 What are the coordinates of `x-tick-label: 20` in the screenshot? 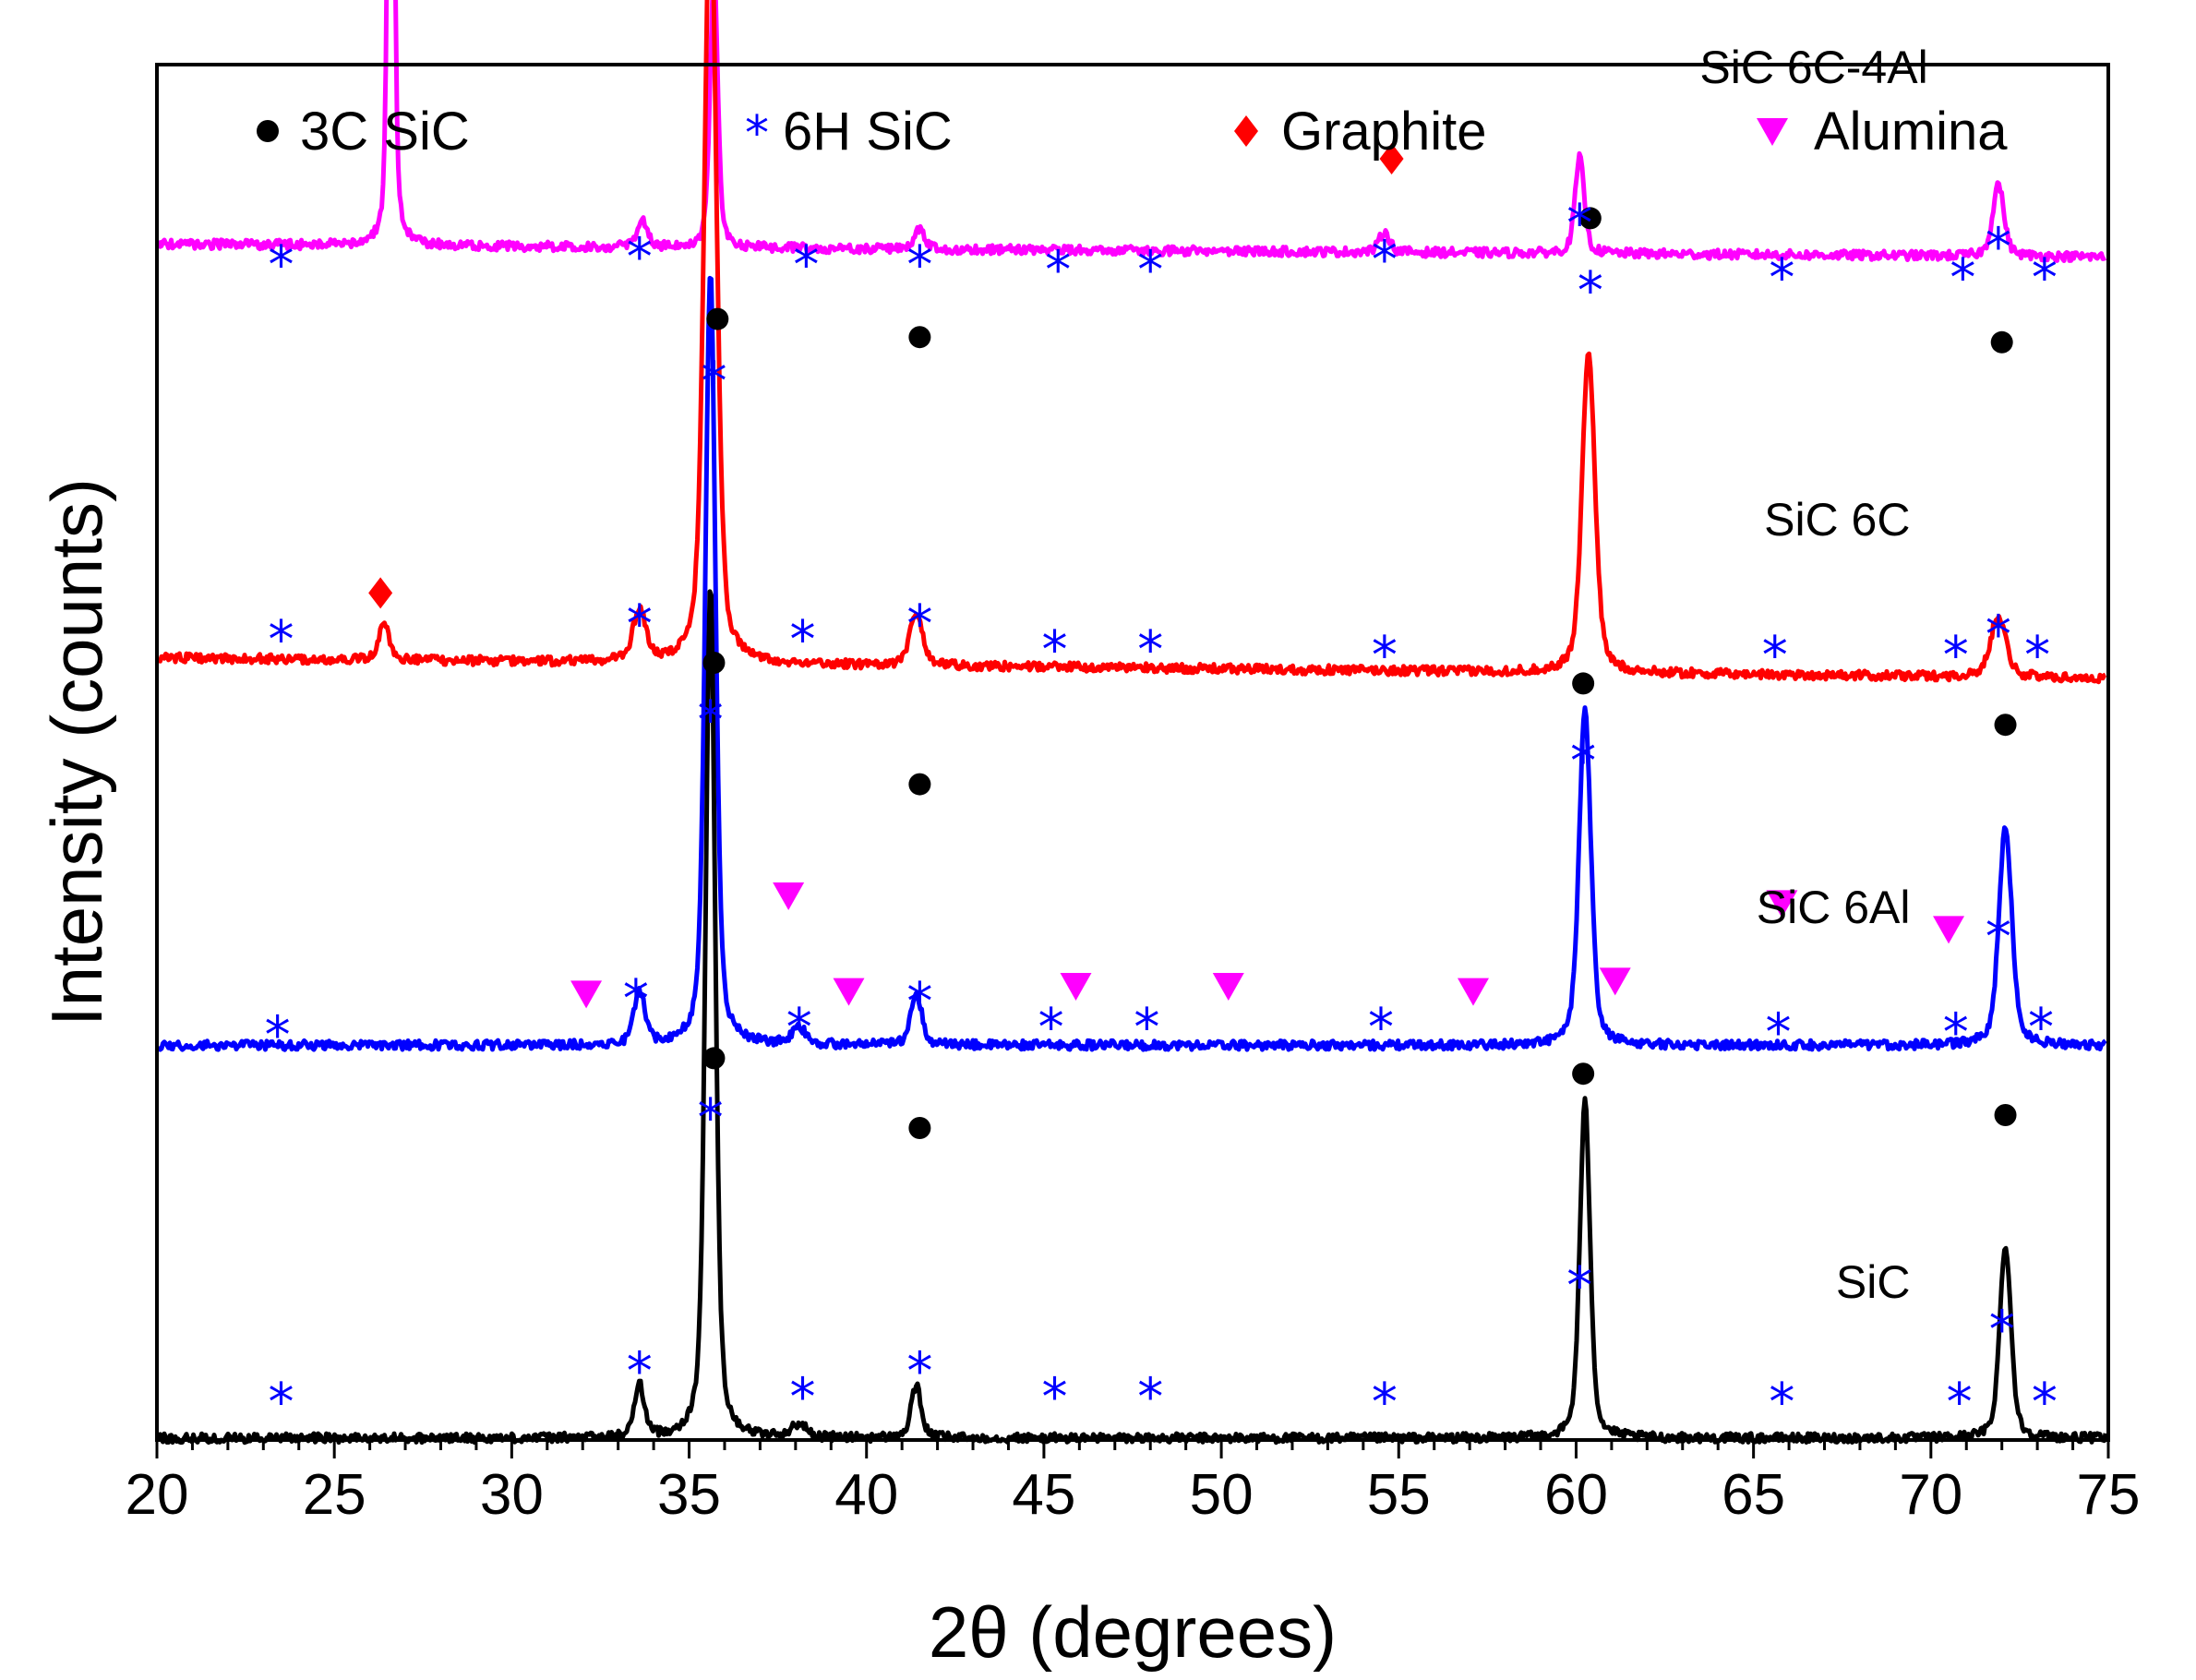 It's located at (157, 1495).